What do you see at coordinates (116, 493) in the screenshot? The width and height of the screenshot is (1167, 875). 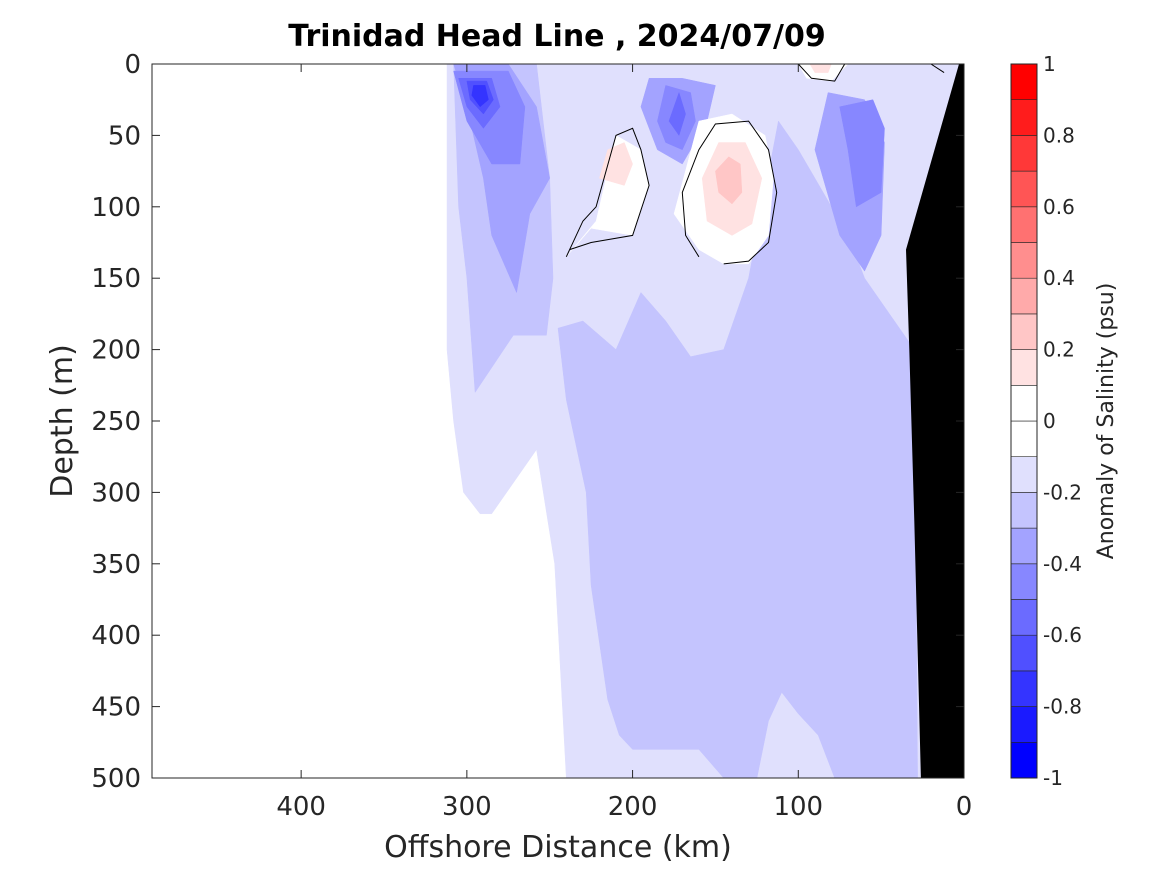 I see `y-tick-label: 300` at bounding box center [116, 493].